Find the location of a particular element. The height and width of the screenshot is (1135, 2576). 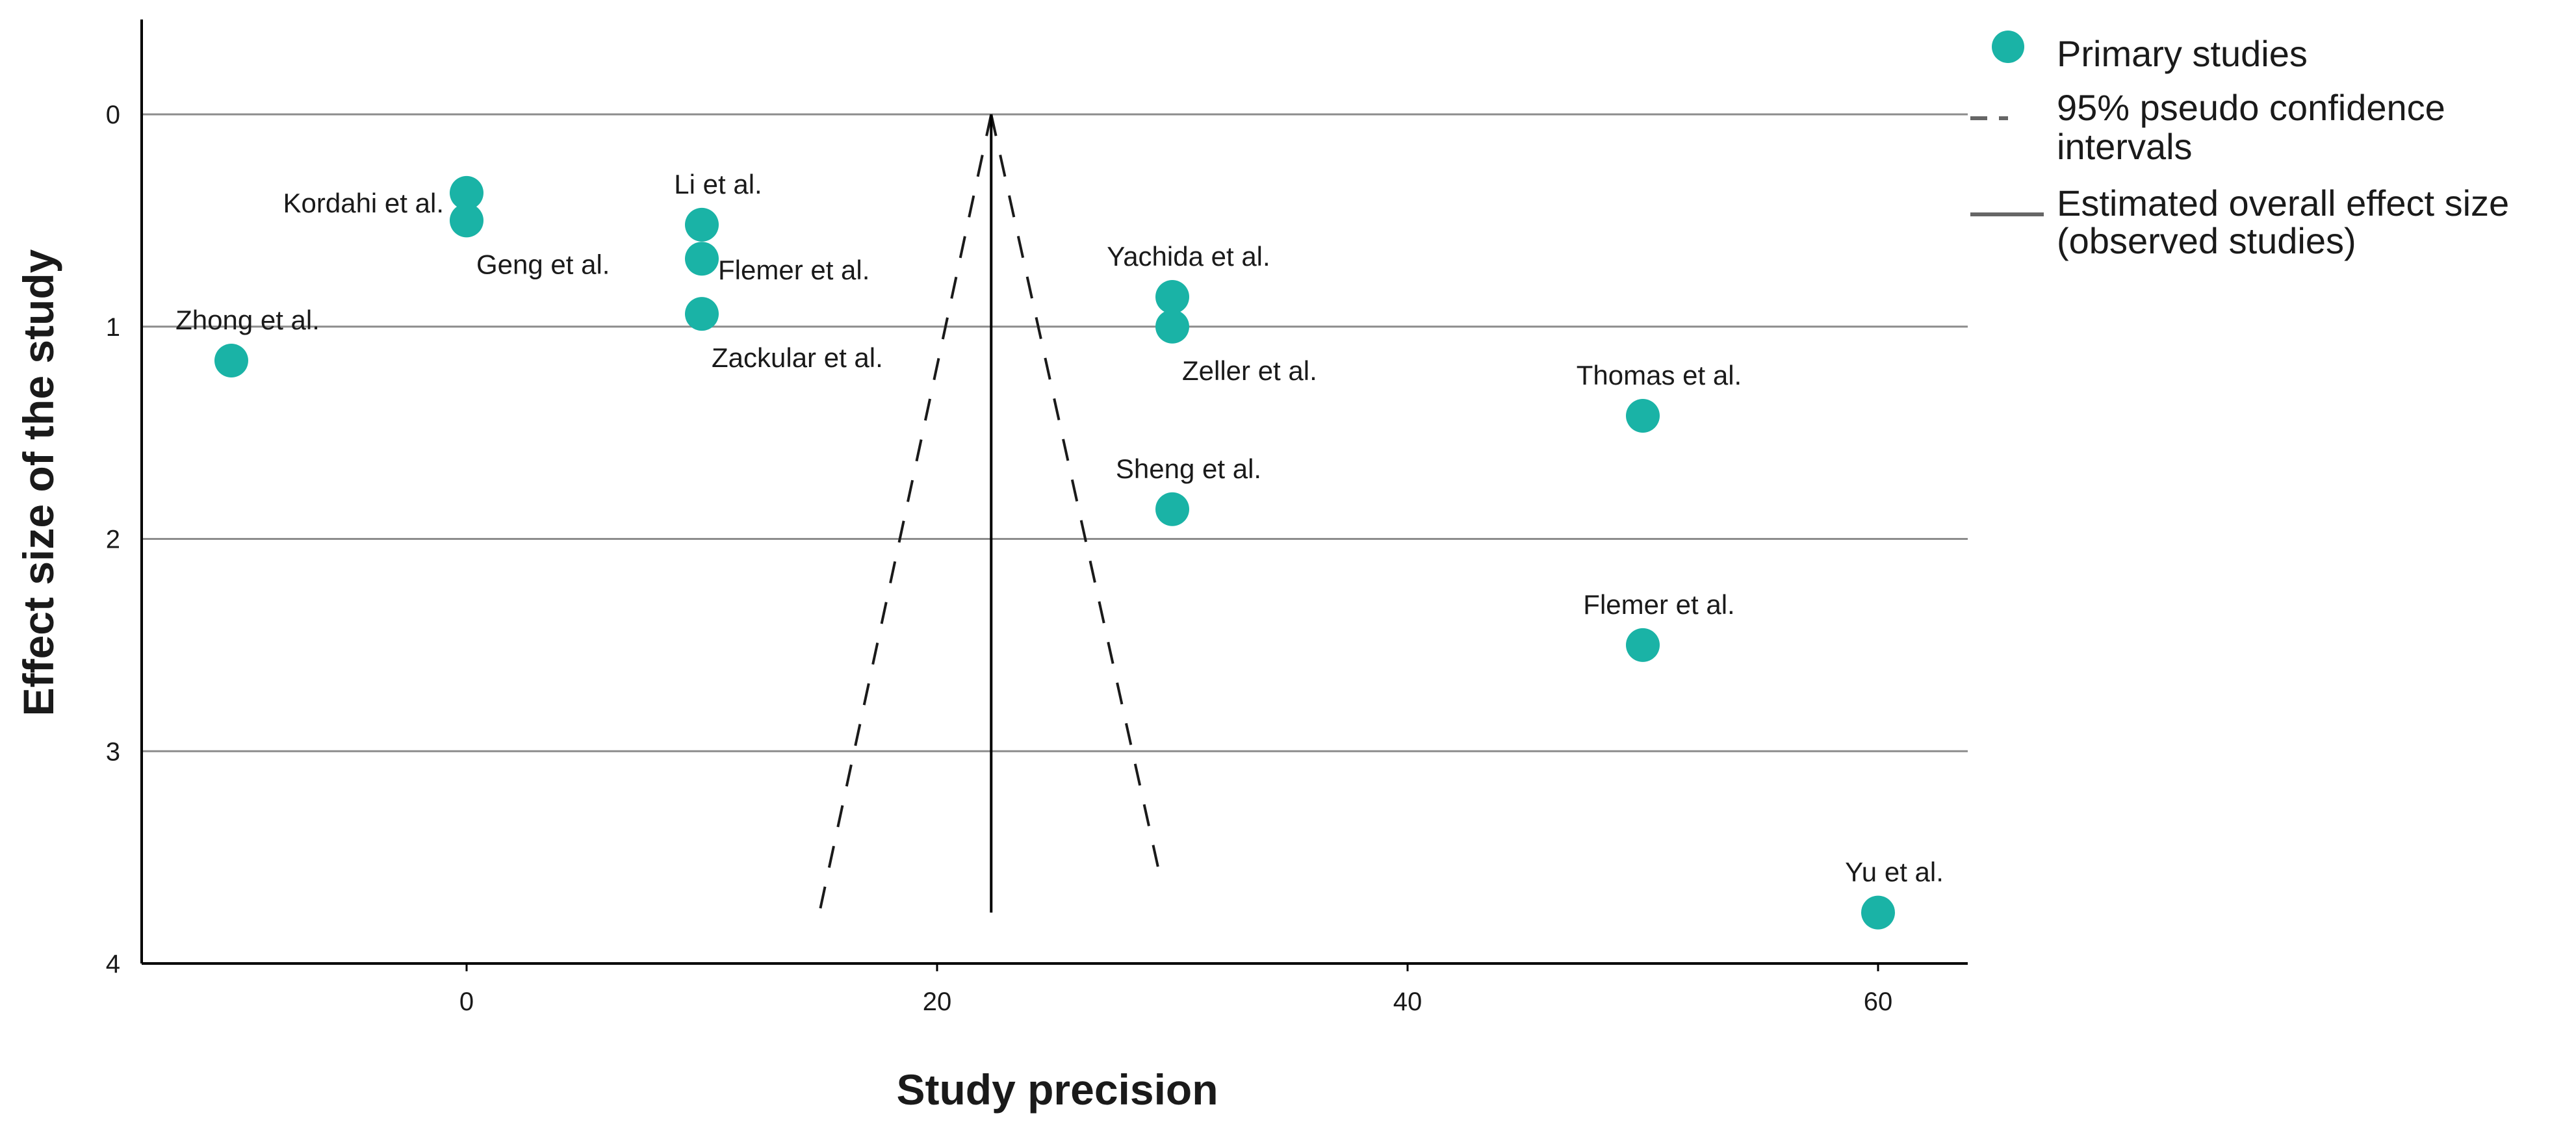

study-point-label-4: Zackular et al. is located at coordinates (798, 357).